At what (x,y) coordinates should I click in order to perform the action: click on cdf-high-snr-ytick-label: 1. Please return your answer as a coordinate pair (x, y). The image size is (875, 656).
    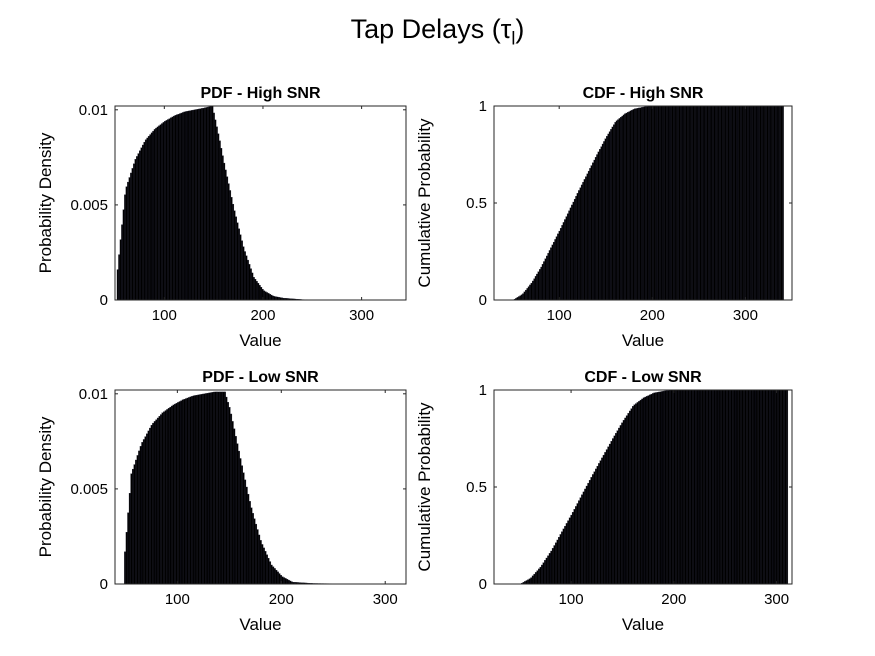
    Looking at the image, I should click on (483, 106).